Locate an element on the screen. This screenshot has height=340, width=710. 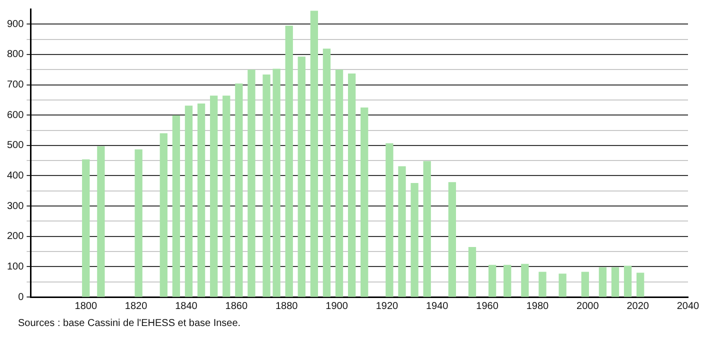
x-tick-label: 1980 is located at coordinates (538, 306).